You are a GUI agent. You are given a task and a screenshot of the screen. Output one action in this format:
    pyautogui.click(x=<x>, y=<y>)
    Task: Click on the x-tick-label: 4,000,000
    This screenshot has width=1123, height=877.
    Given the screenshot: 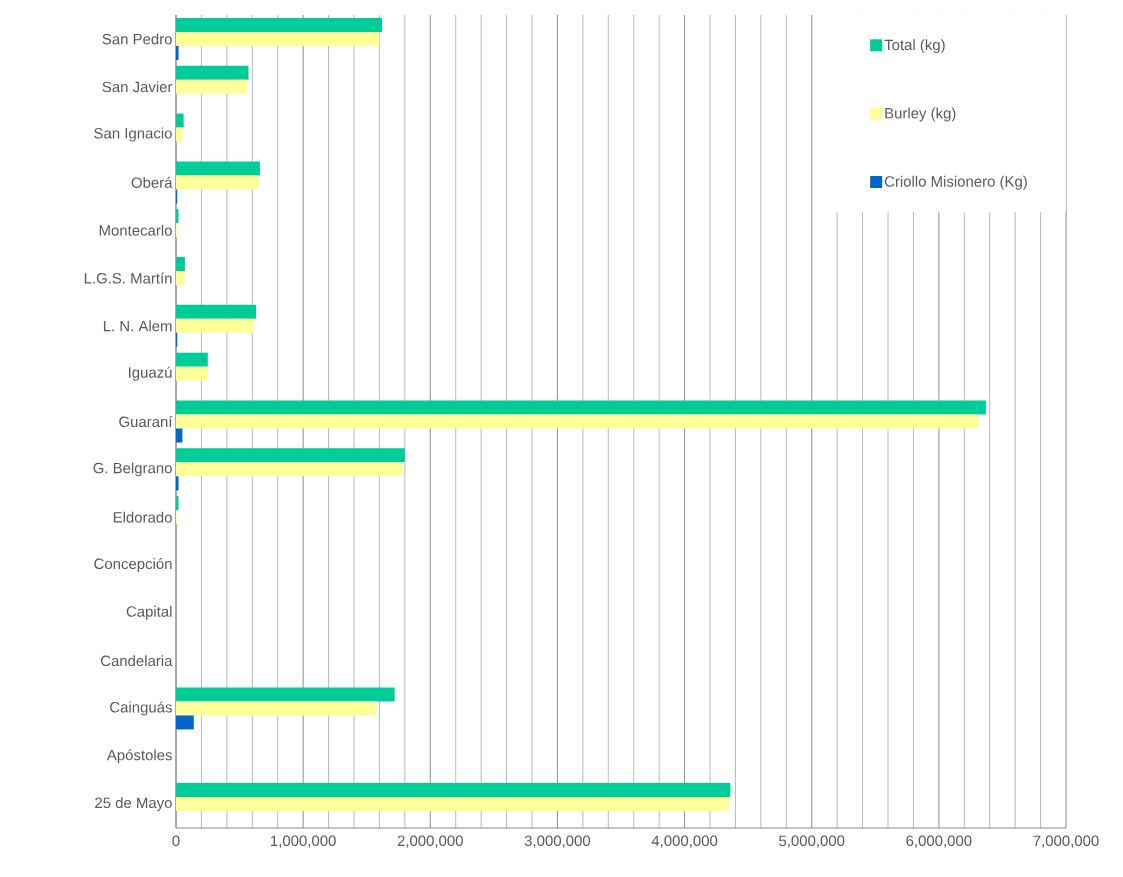 What is the action you would take?
    pyautogui.click(x=684, y=841)
    